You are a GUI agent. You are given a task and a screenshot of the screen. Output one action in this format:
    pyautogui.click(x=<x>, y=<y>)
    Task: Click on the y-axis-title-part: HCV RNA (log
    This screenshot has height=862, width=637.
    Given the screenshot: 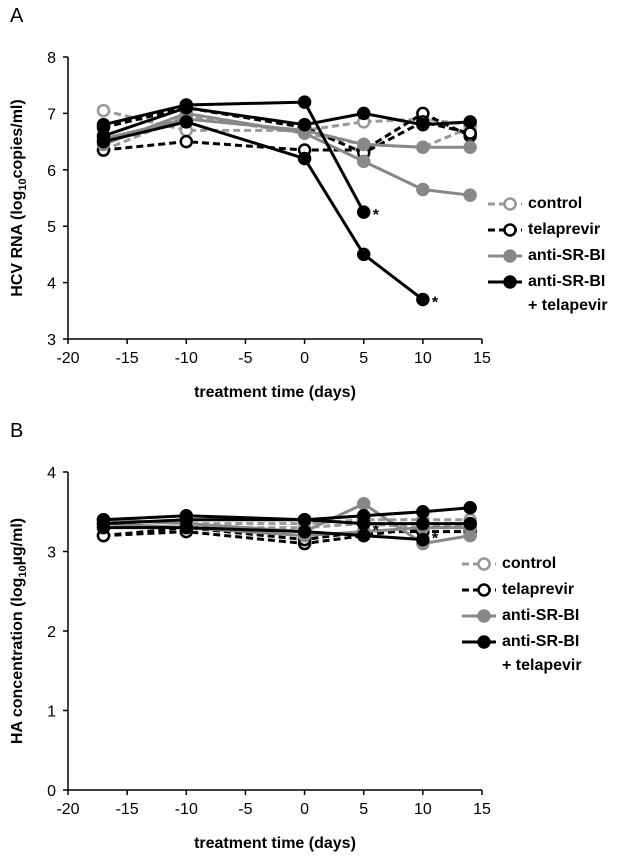 What is the action you would take?
    pyautogui.click(x=17, y=244)
    